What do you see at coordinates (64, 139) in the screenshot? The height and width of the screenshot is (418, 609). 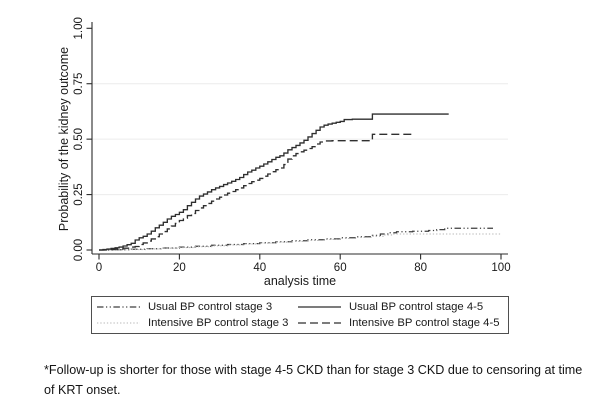 I see `y-axis-title: Probability of the kidney outcome` at bounding box center [64, 139].